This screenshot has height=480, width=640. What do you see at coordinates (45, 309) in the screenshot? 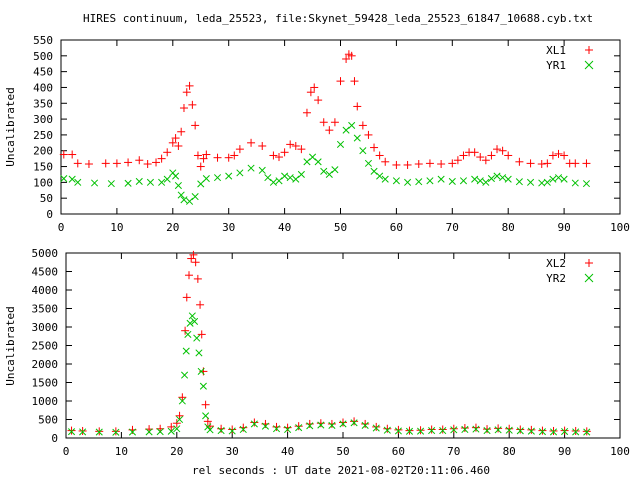
I see `y-tick-label: 3500` at bounding box center [45, 309].